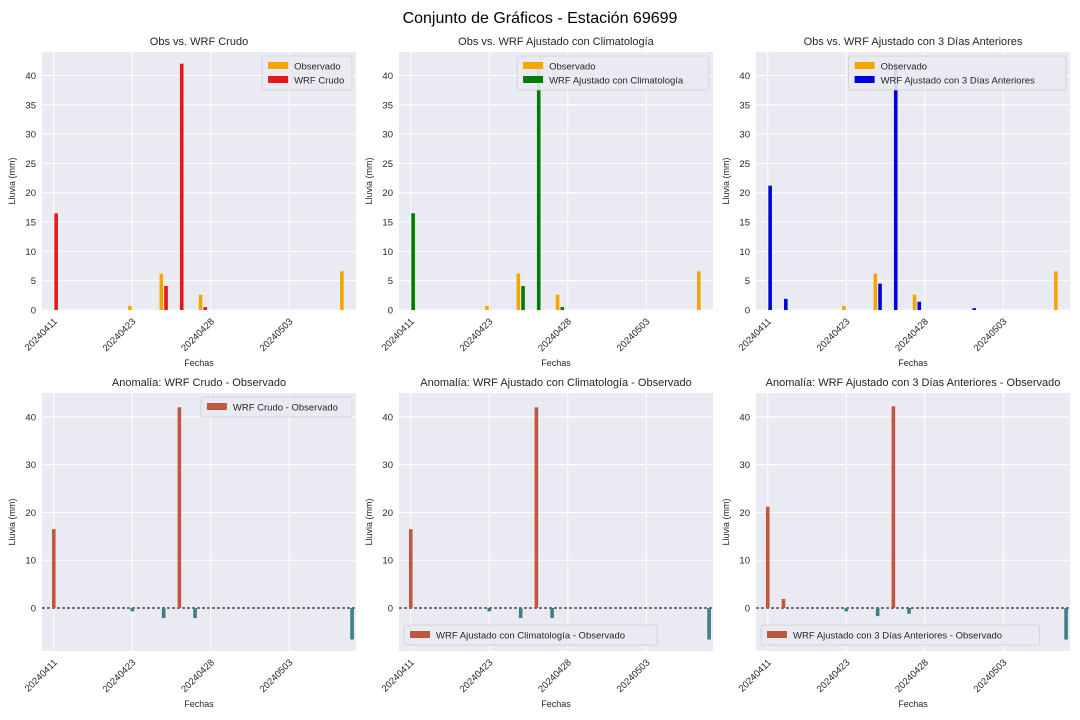 This screenshot has height=720, width=1080. Describe the element at coordinates (285, 408) in the screenshot. I see `legend-entry-label: WRF Crudo - Observado` at that location.